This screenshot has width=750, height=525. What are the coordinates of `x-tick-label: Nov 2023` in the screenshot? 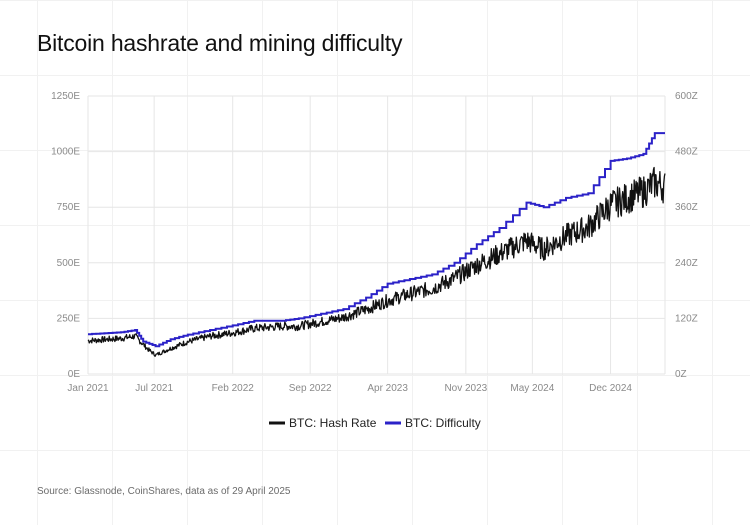 It's located at (465, 388).